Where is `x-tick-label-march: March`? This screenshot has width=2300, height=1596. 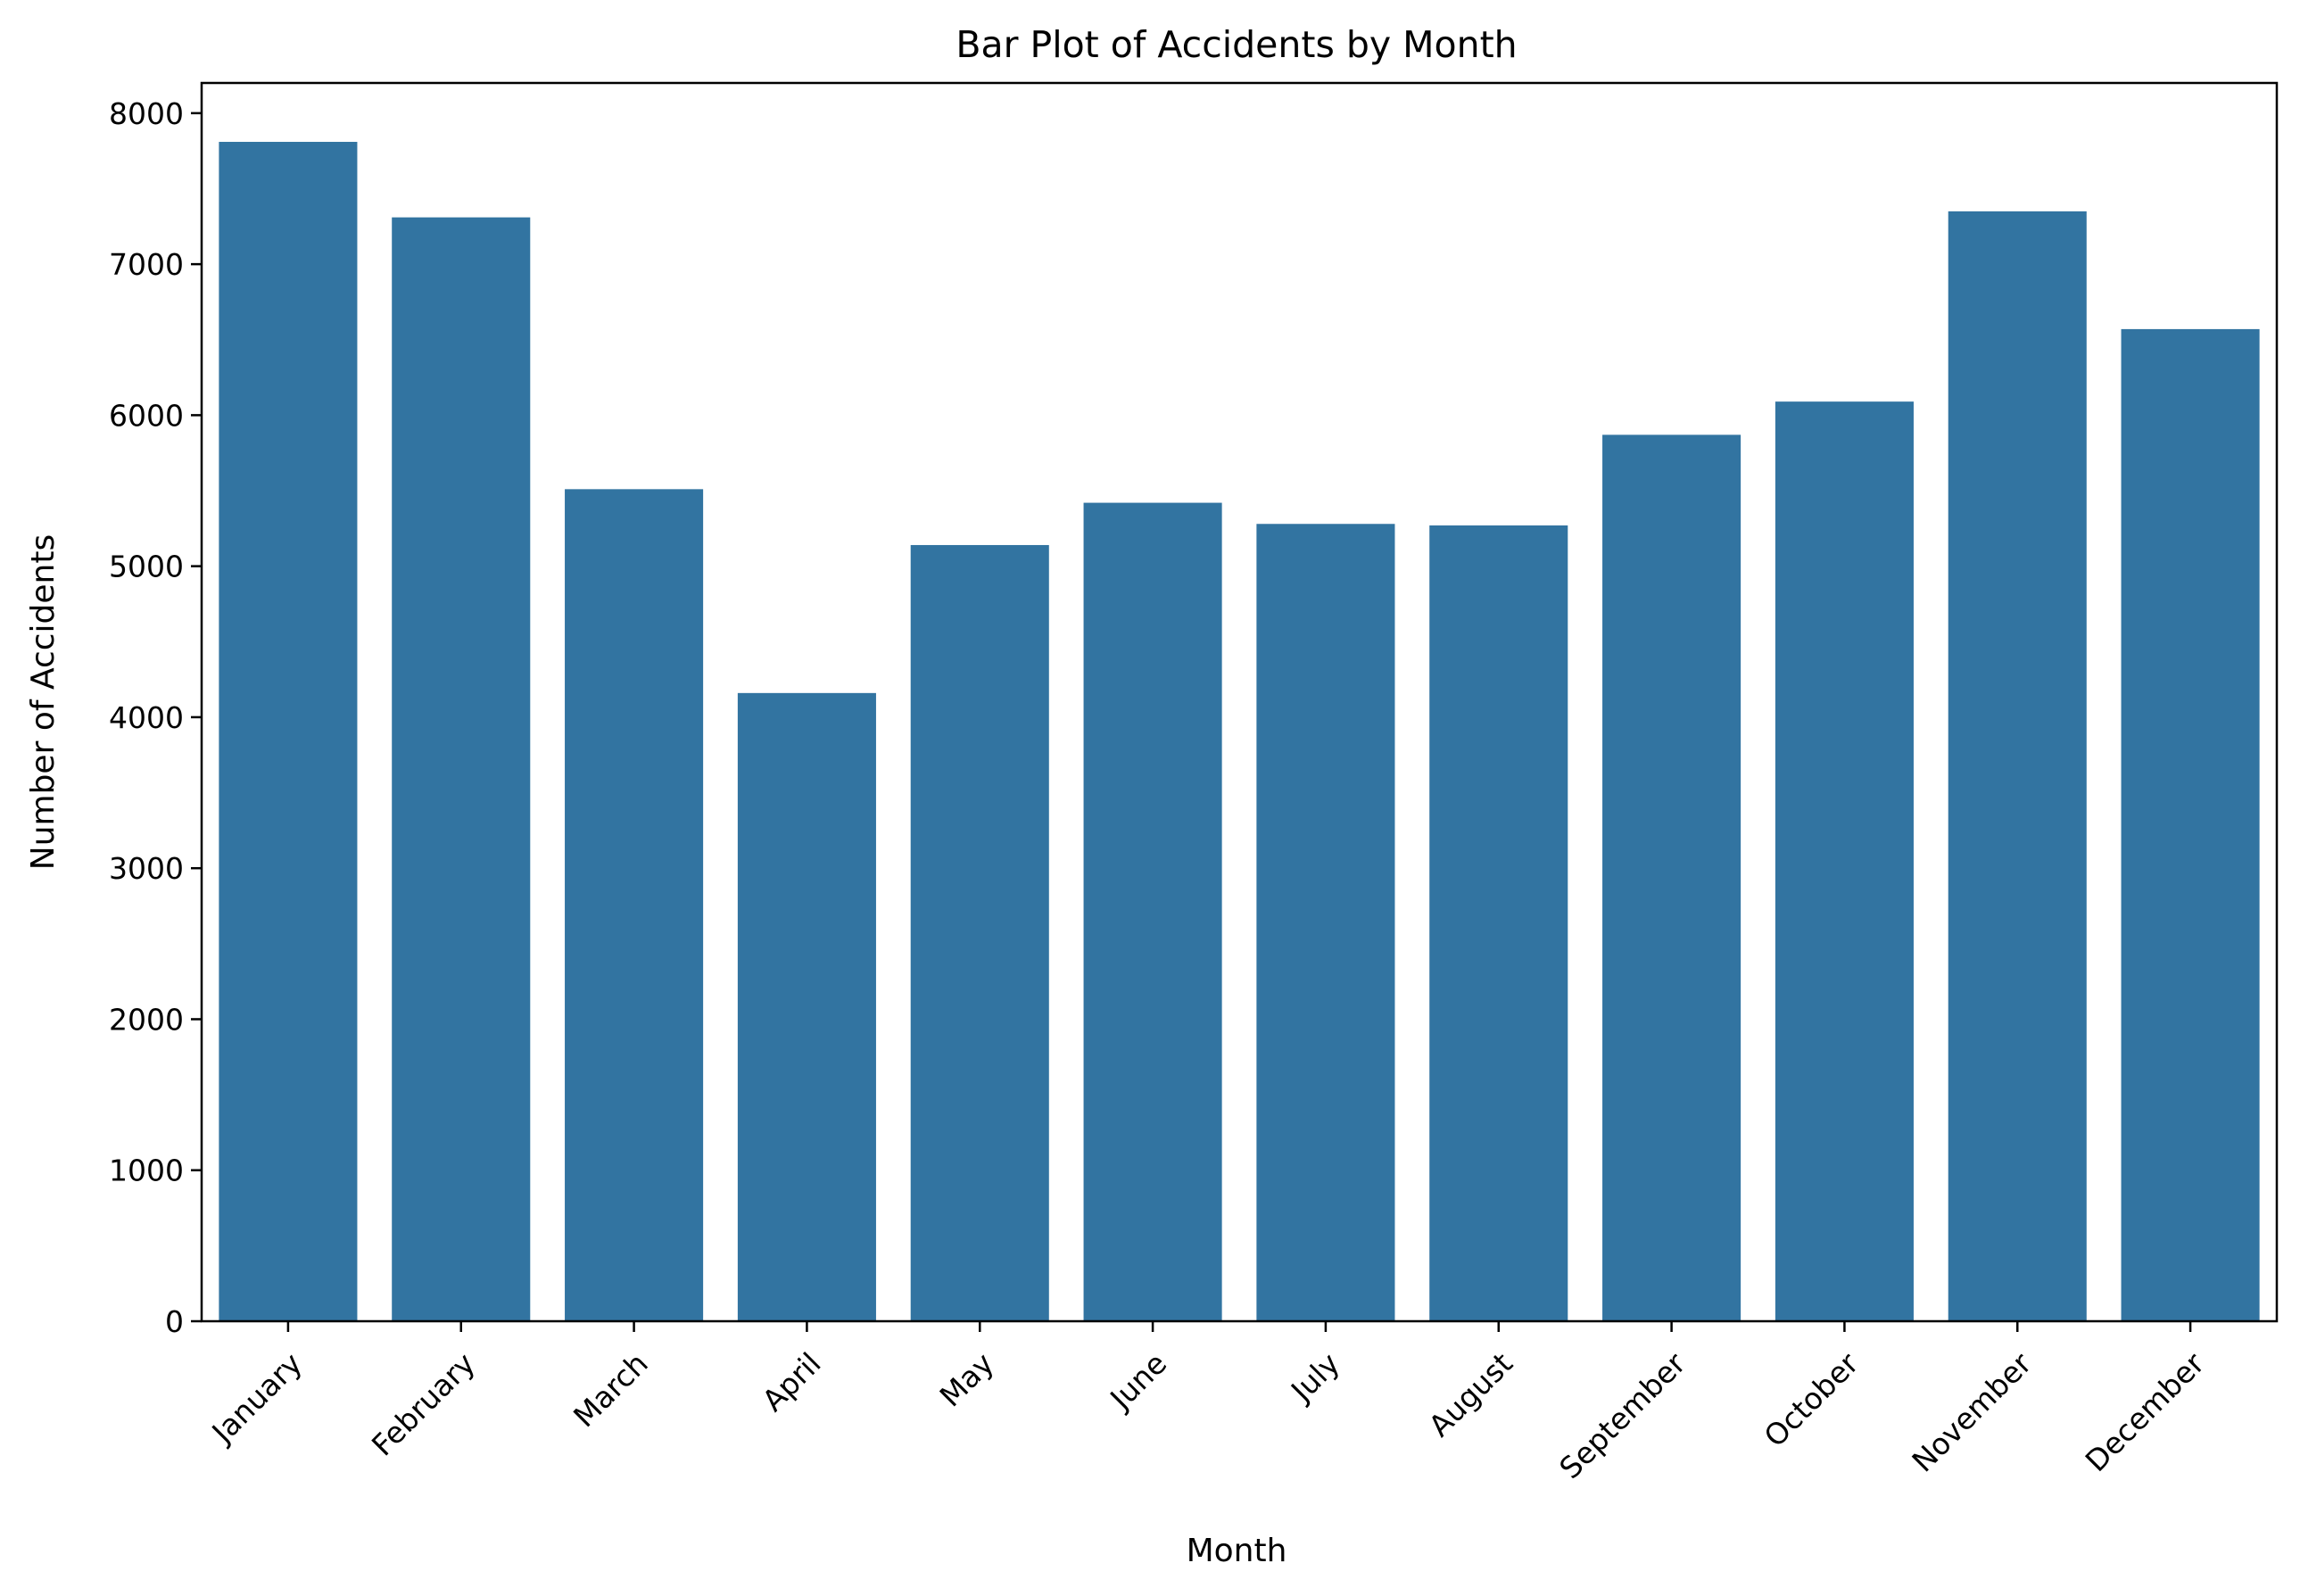 x-tick-label-march: March is located at coordinates (611, 1390).